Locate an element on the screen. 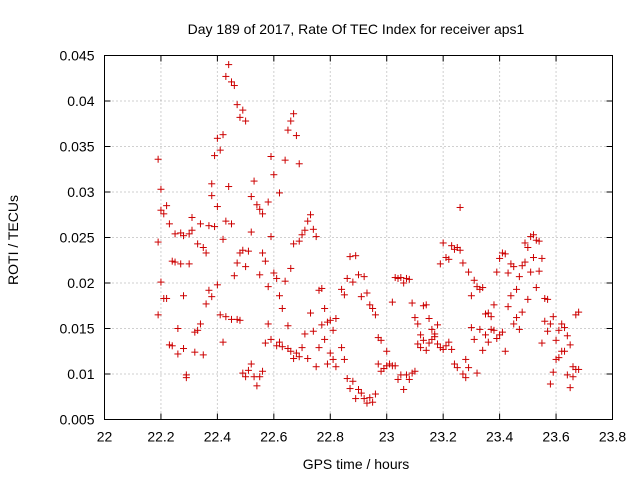 Image resolution: width=640 pixels, height=480 pixels. x-tick-label: 23.8 is located at coordinates (612, 437).